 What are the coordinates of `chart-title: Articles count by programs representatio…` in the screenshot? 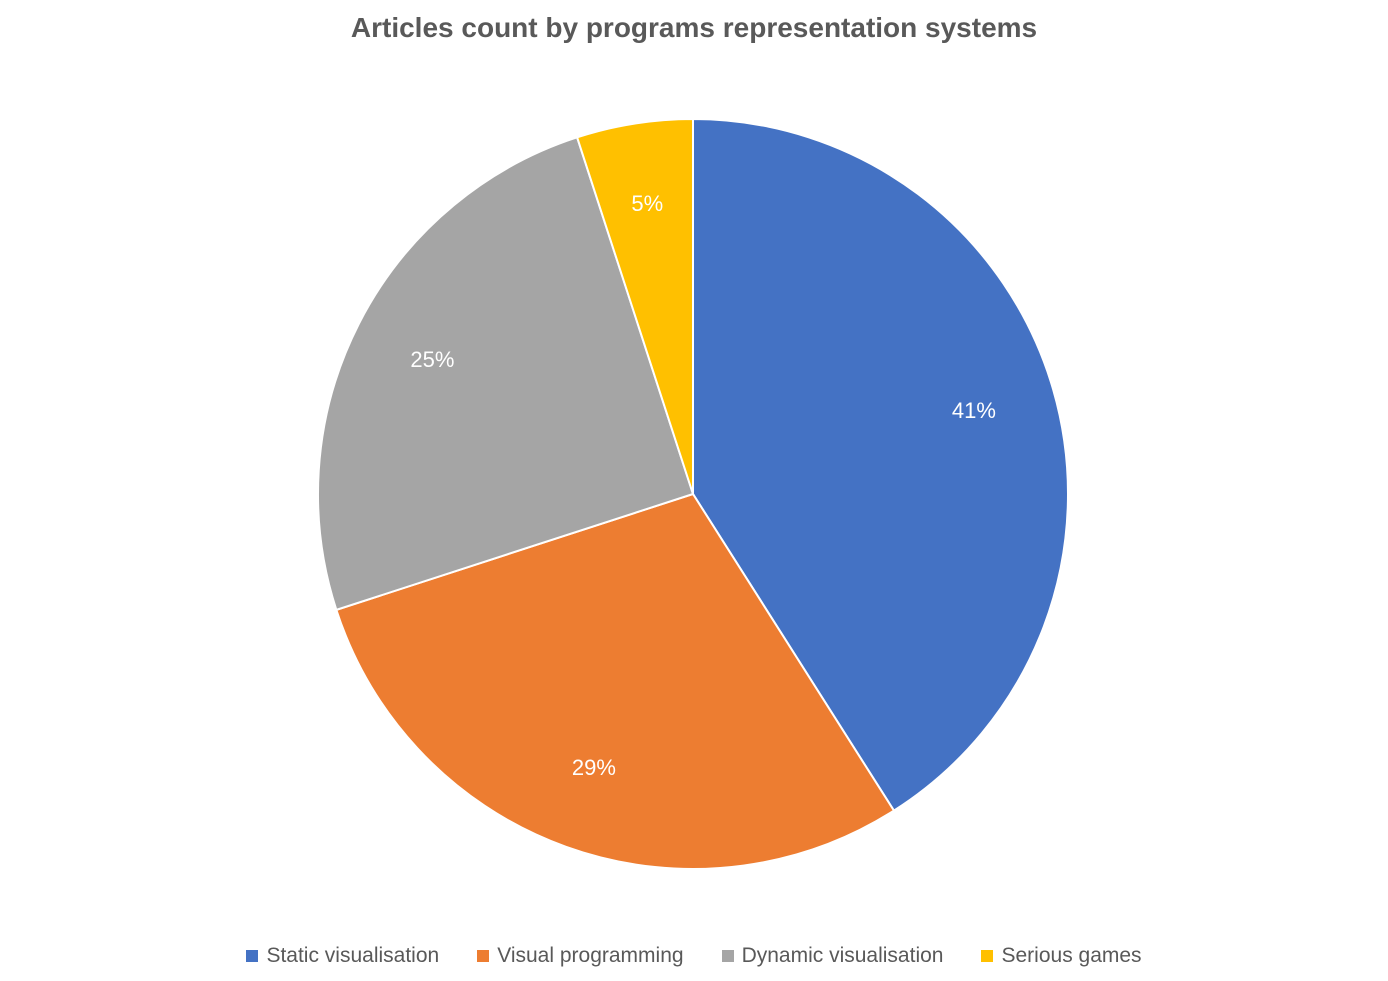 It's located at (694, 27).